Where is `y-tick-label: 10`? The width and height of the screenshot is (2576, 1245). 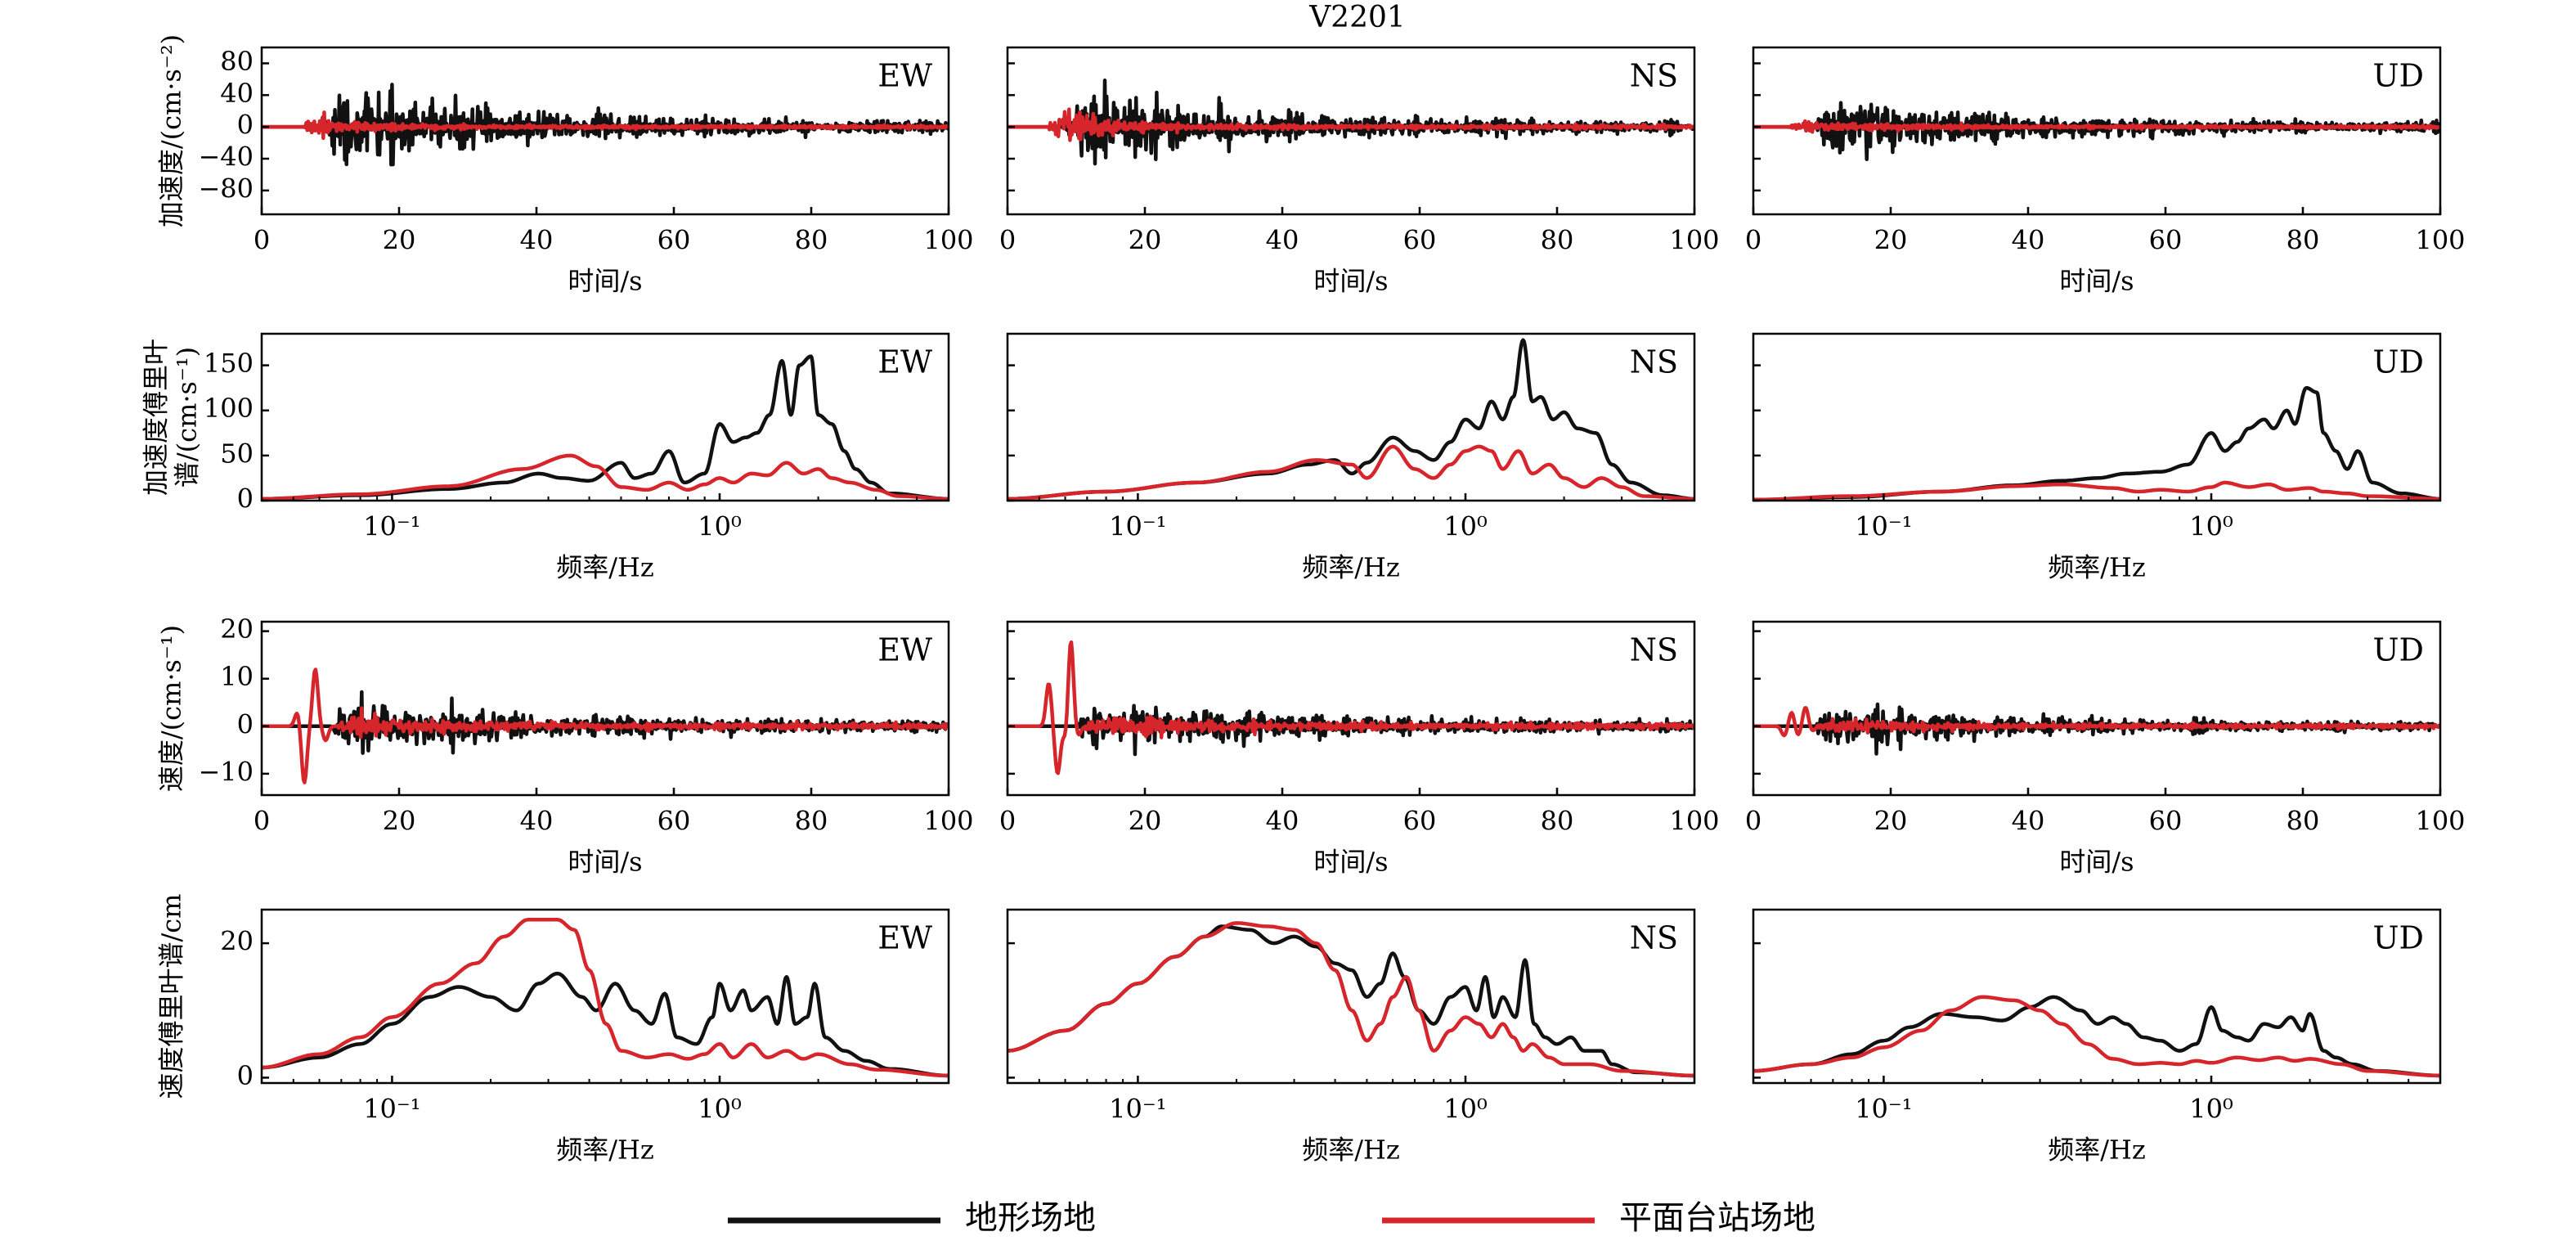
y-tick-label: 10 is located at coordinates (237, 676).